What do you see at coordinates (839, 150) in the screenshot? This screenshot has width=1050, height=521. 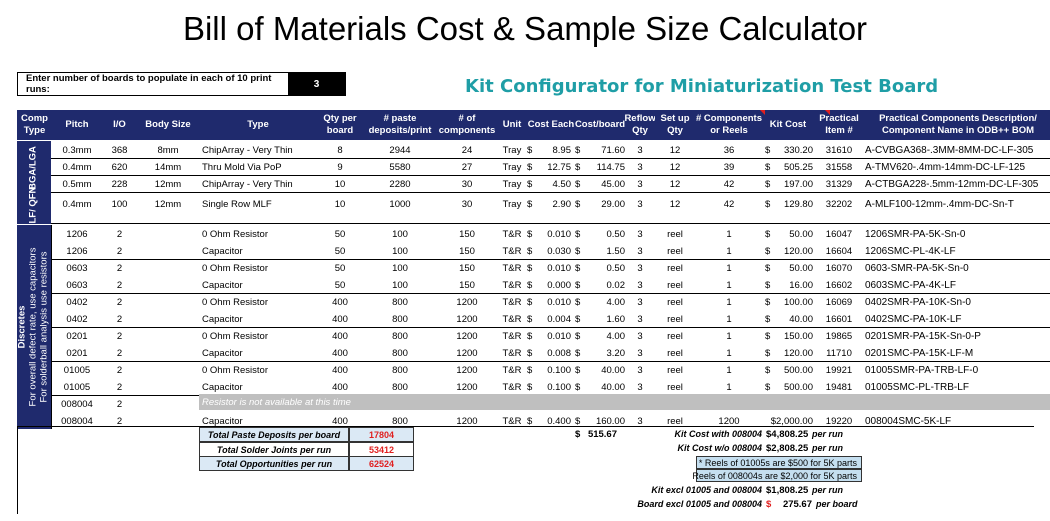 I see `cell-item: 31610` at bounding box center [839, 150].